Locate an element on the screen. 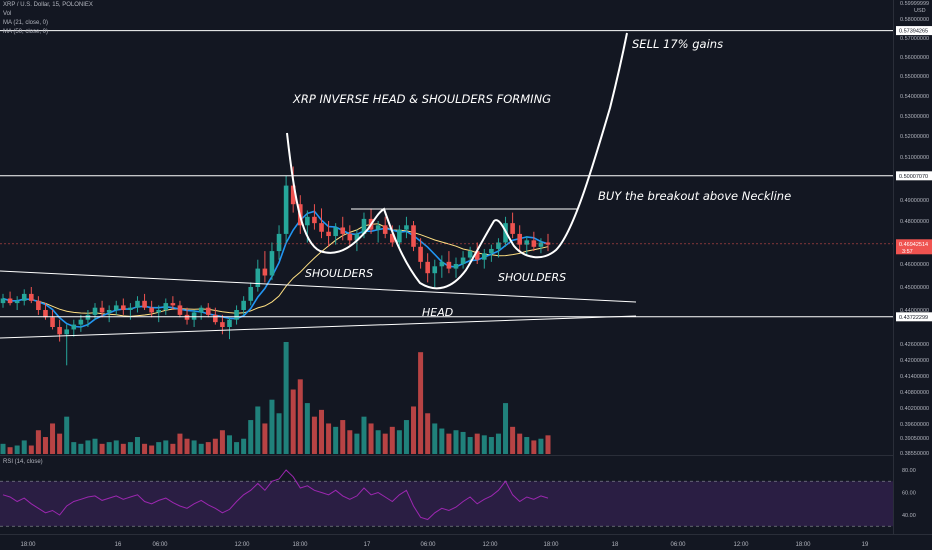 This screenshot has width=932, height=550. right-shoulder-label: SHOULDERS is located at coordinates (532, 277).